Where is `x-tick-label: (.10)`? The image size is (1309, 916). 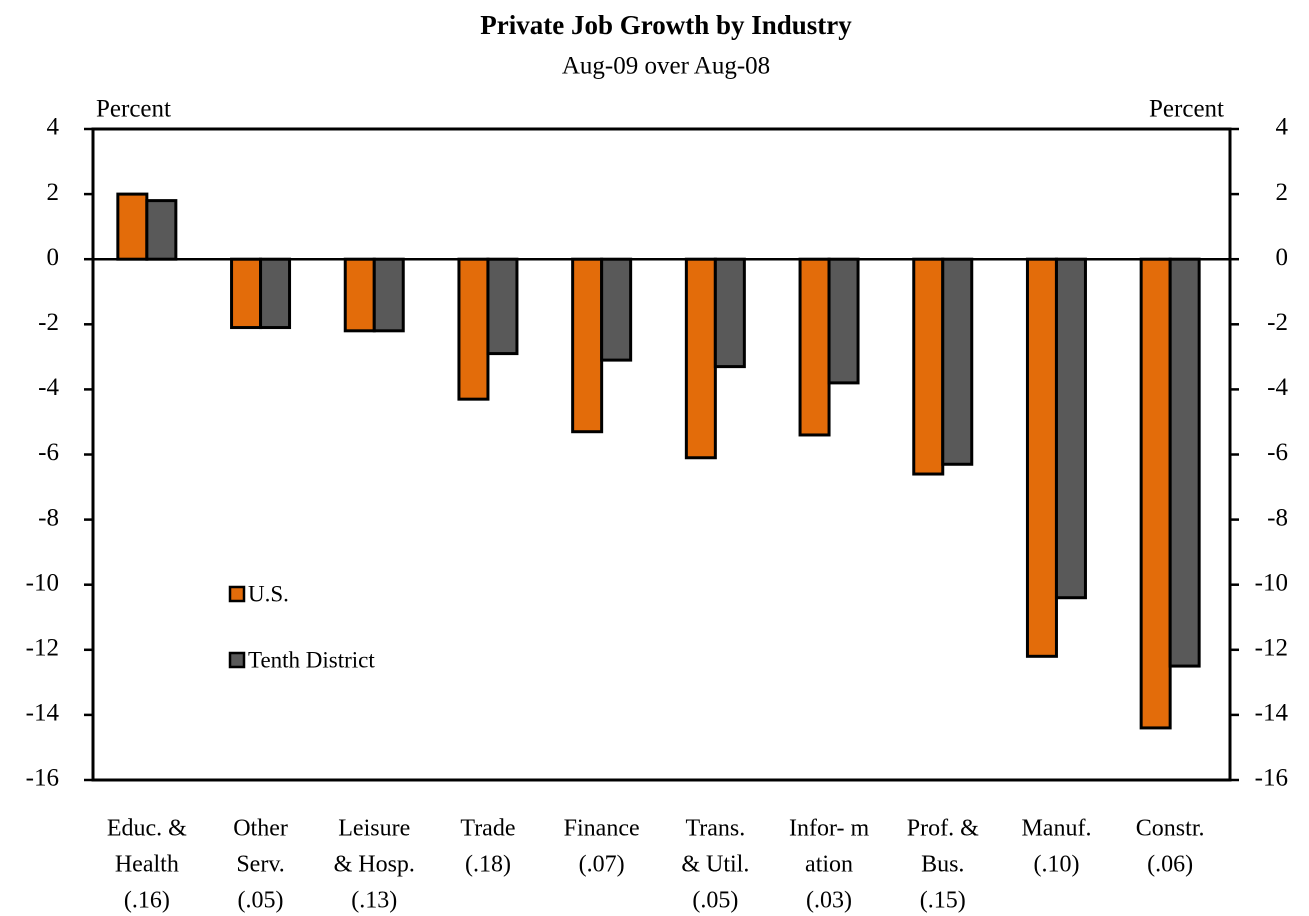
x-tick-label: (.10) is located at coordinates (1056, 865).